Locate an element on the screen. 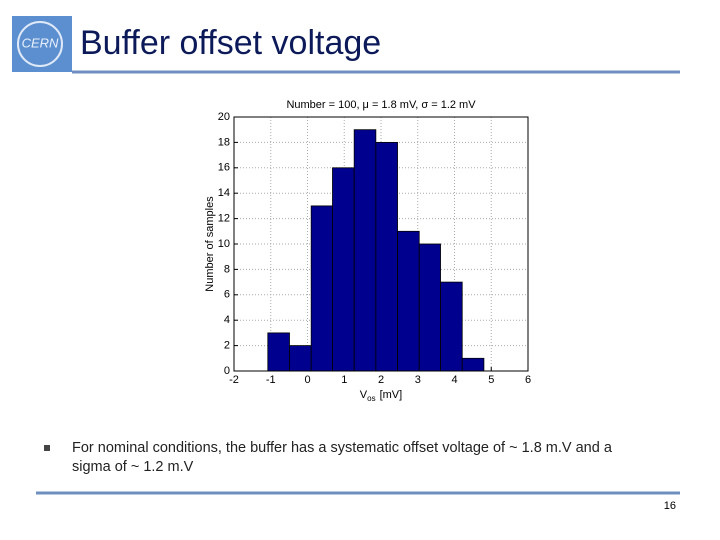 The height and width of the screenshot is (540, 720). slide-title: Buffer offset voltage is located at coordinates (230, 43).